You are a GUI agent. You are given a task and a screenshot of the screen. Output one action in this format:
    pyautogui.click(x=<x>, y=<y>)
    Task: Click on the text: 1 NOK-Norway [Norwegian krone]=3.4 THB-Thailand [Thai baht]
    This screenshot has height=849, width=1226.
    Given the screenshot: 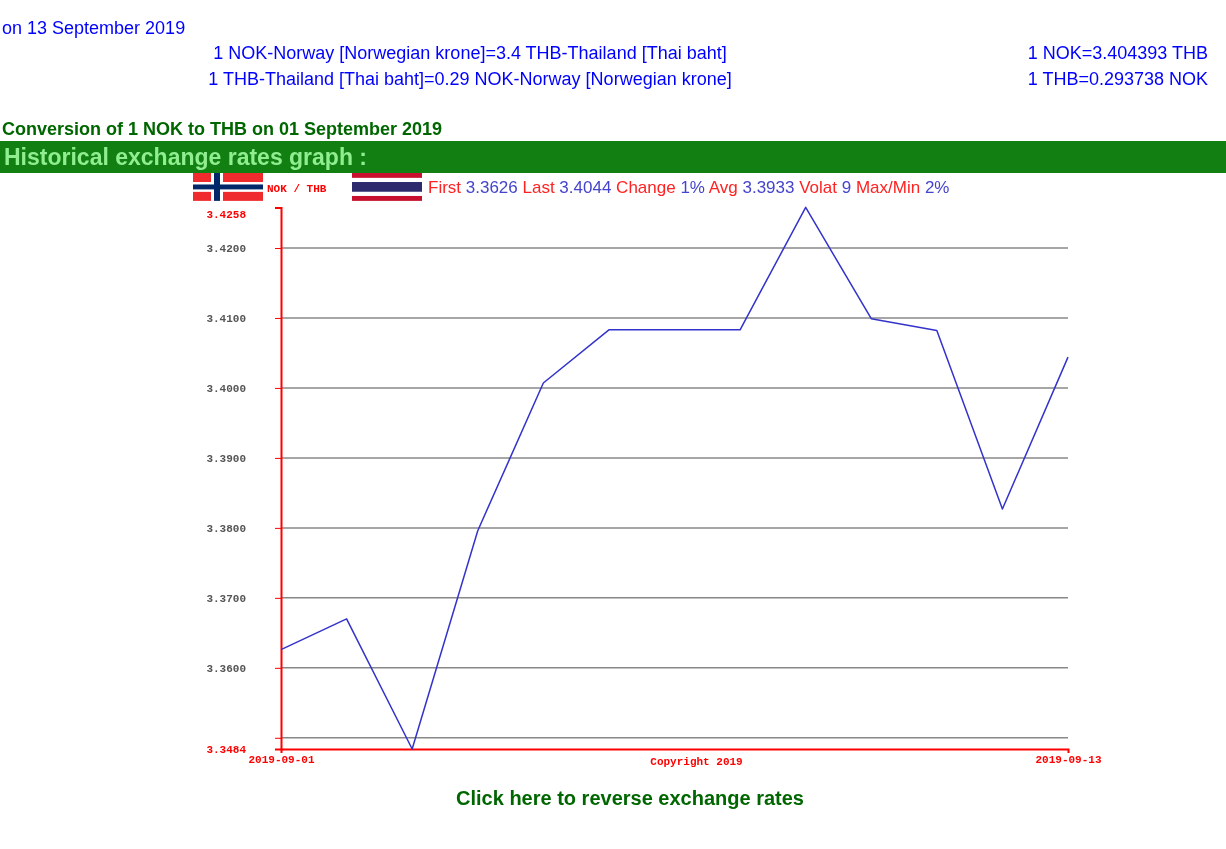 What is the action you would take?
    pyautogui.click(x=470, y=53)
    